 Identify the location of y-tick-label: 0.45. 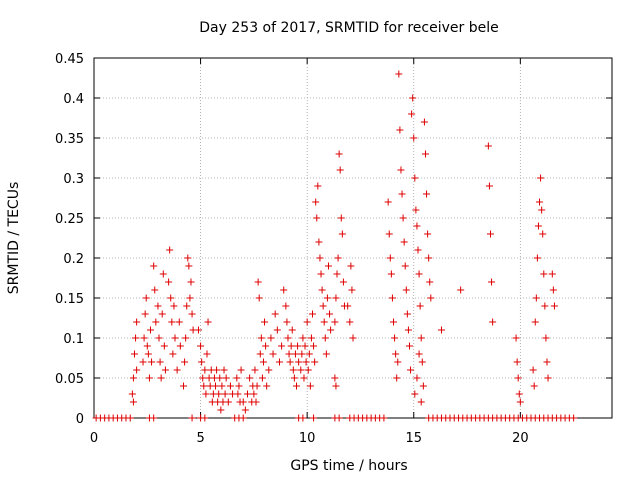
(69, 59).